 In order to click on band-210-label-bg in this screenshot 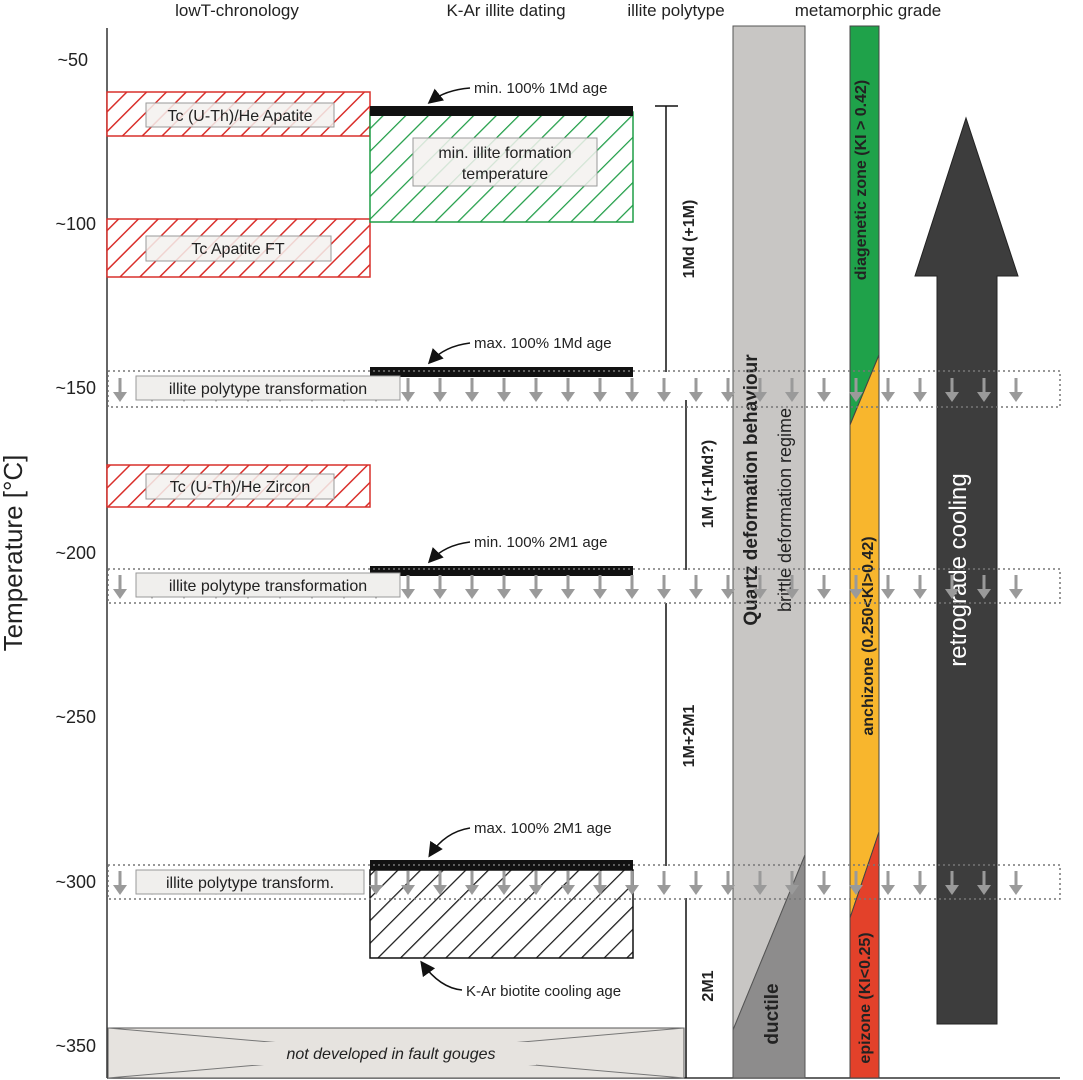, I will do `click(268, 585)`.